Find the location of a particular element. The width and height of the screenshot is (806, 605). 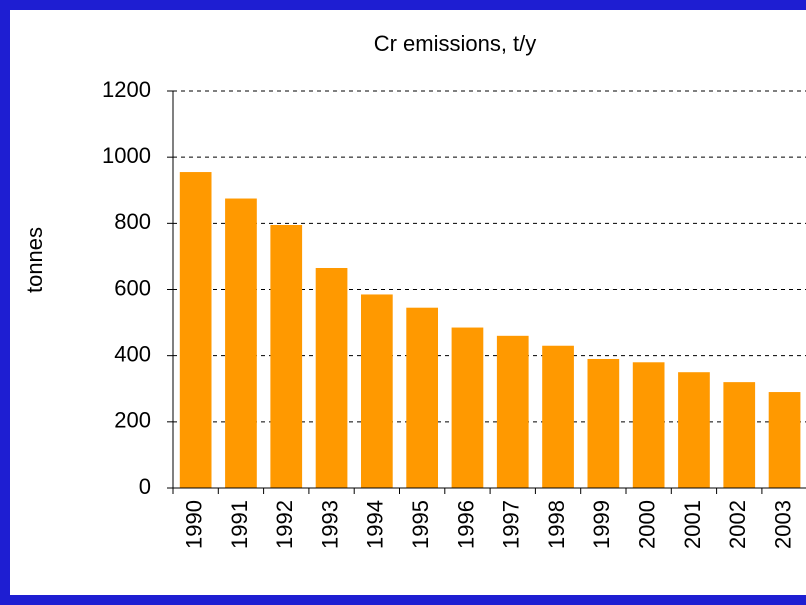

x-tick-label: 1997 is located at coordinates (511, 524).